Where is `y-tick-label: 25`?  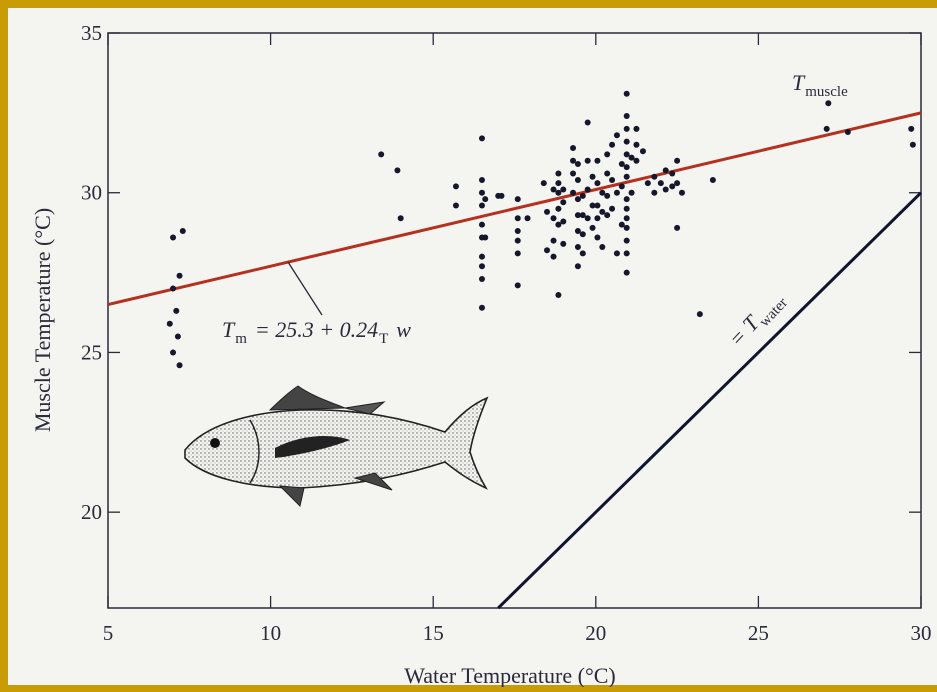 y-tick-label: 25 is located at coordinates (91, 352).